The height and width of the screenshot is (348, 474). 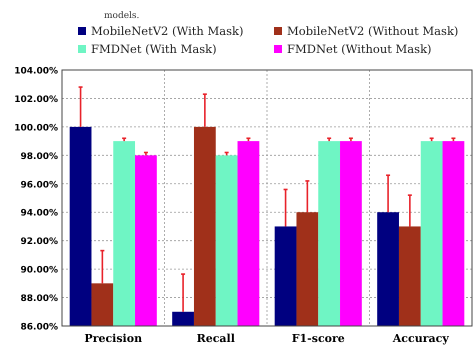 What do you see at coordinates (421, 338) in the screenshot?
I see `x-tick-label: Accuracy` at bounding box center [421, 338].